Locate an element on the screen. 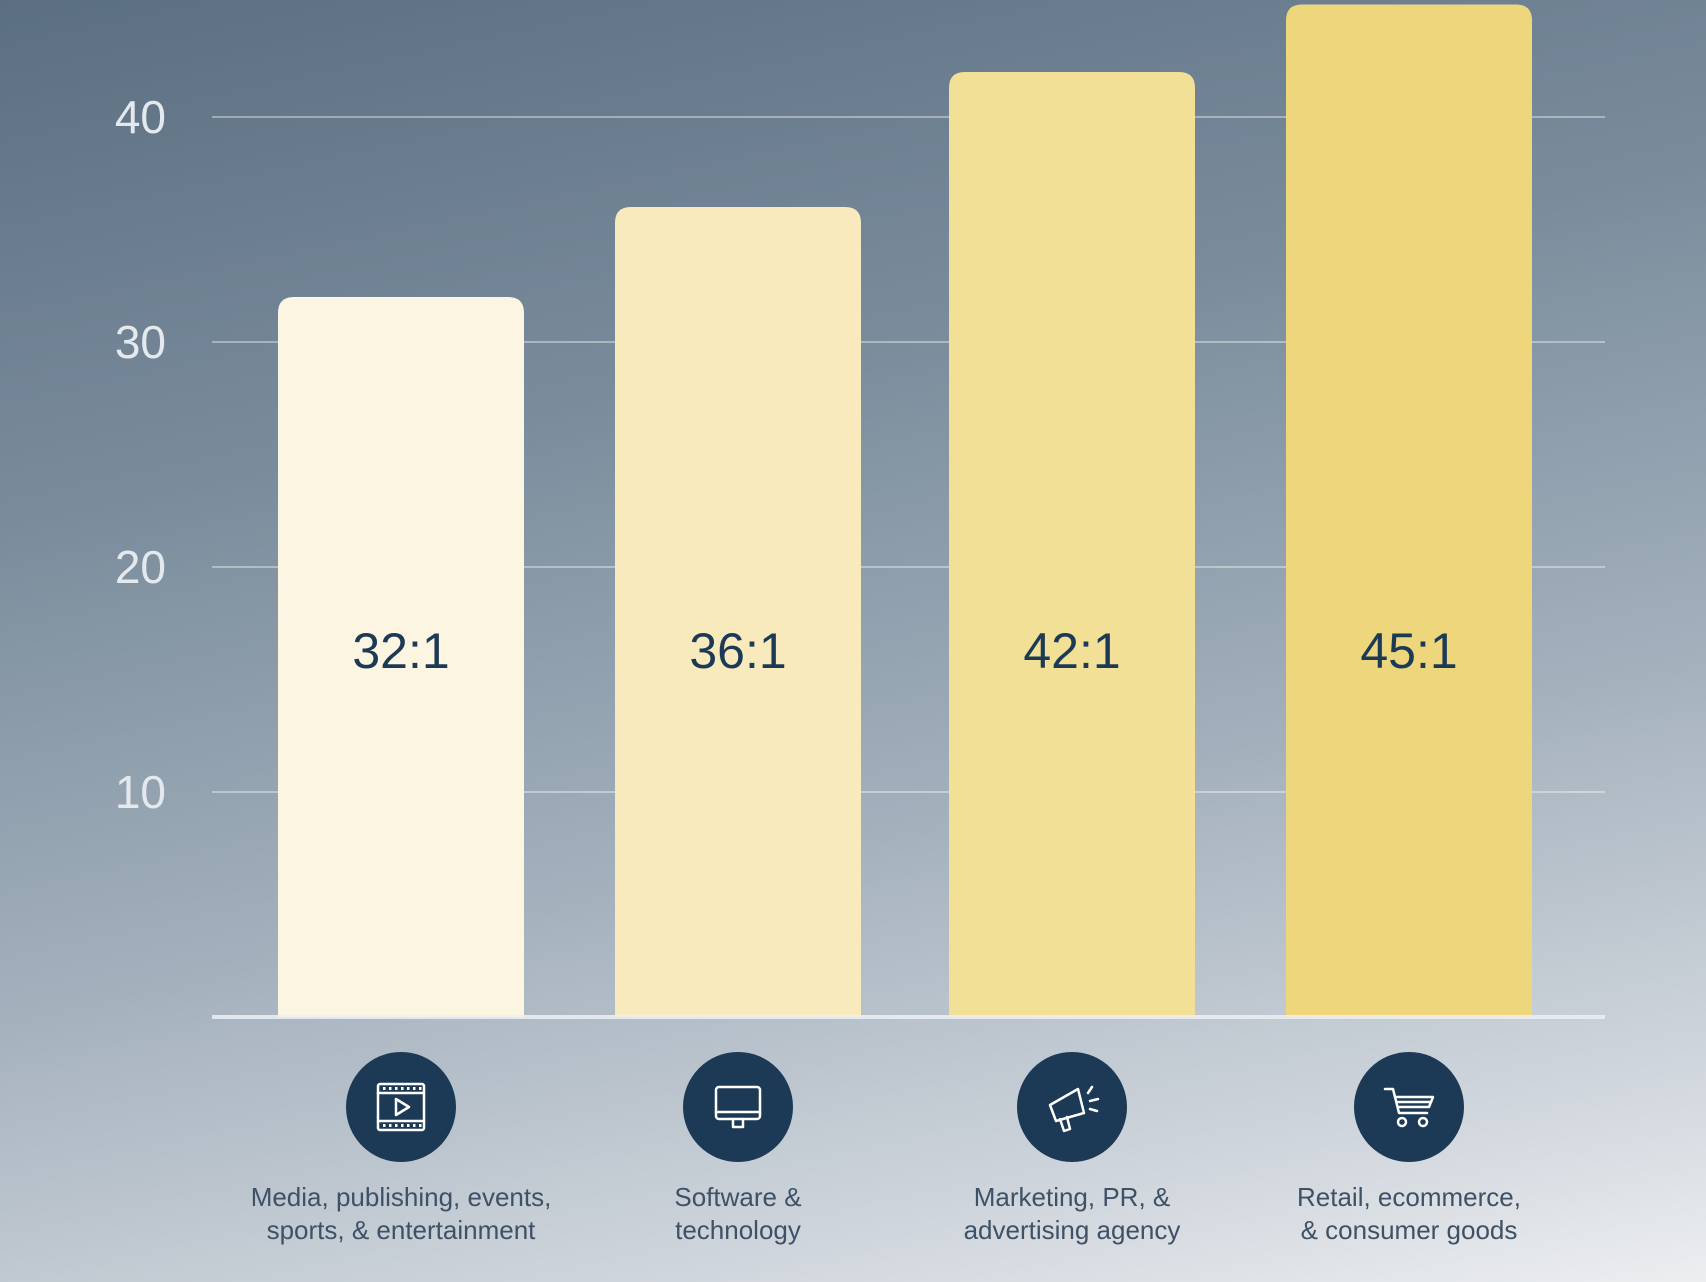  video-frame is located at coordinates (401, 1107).